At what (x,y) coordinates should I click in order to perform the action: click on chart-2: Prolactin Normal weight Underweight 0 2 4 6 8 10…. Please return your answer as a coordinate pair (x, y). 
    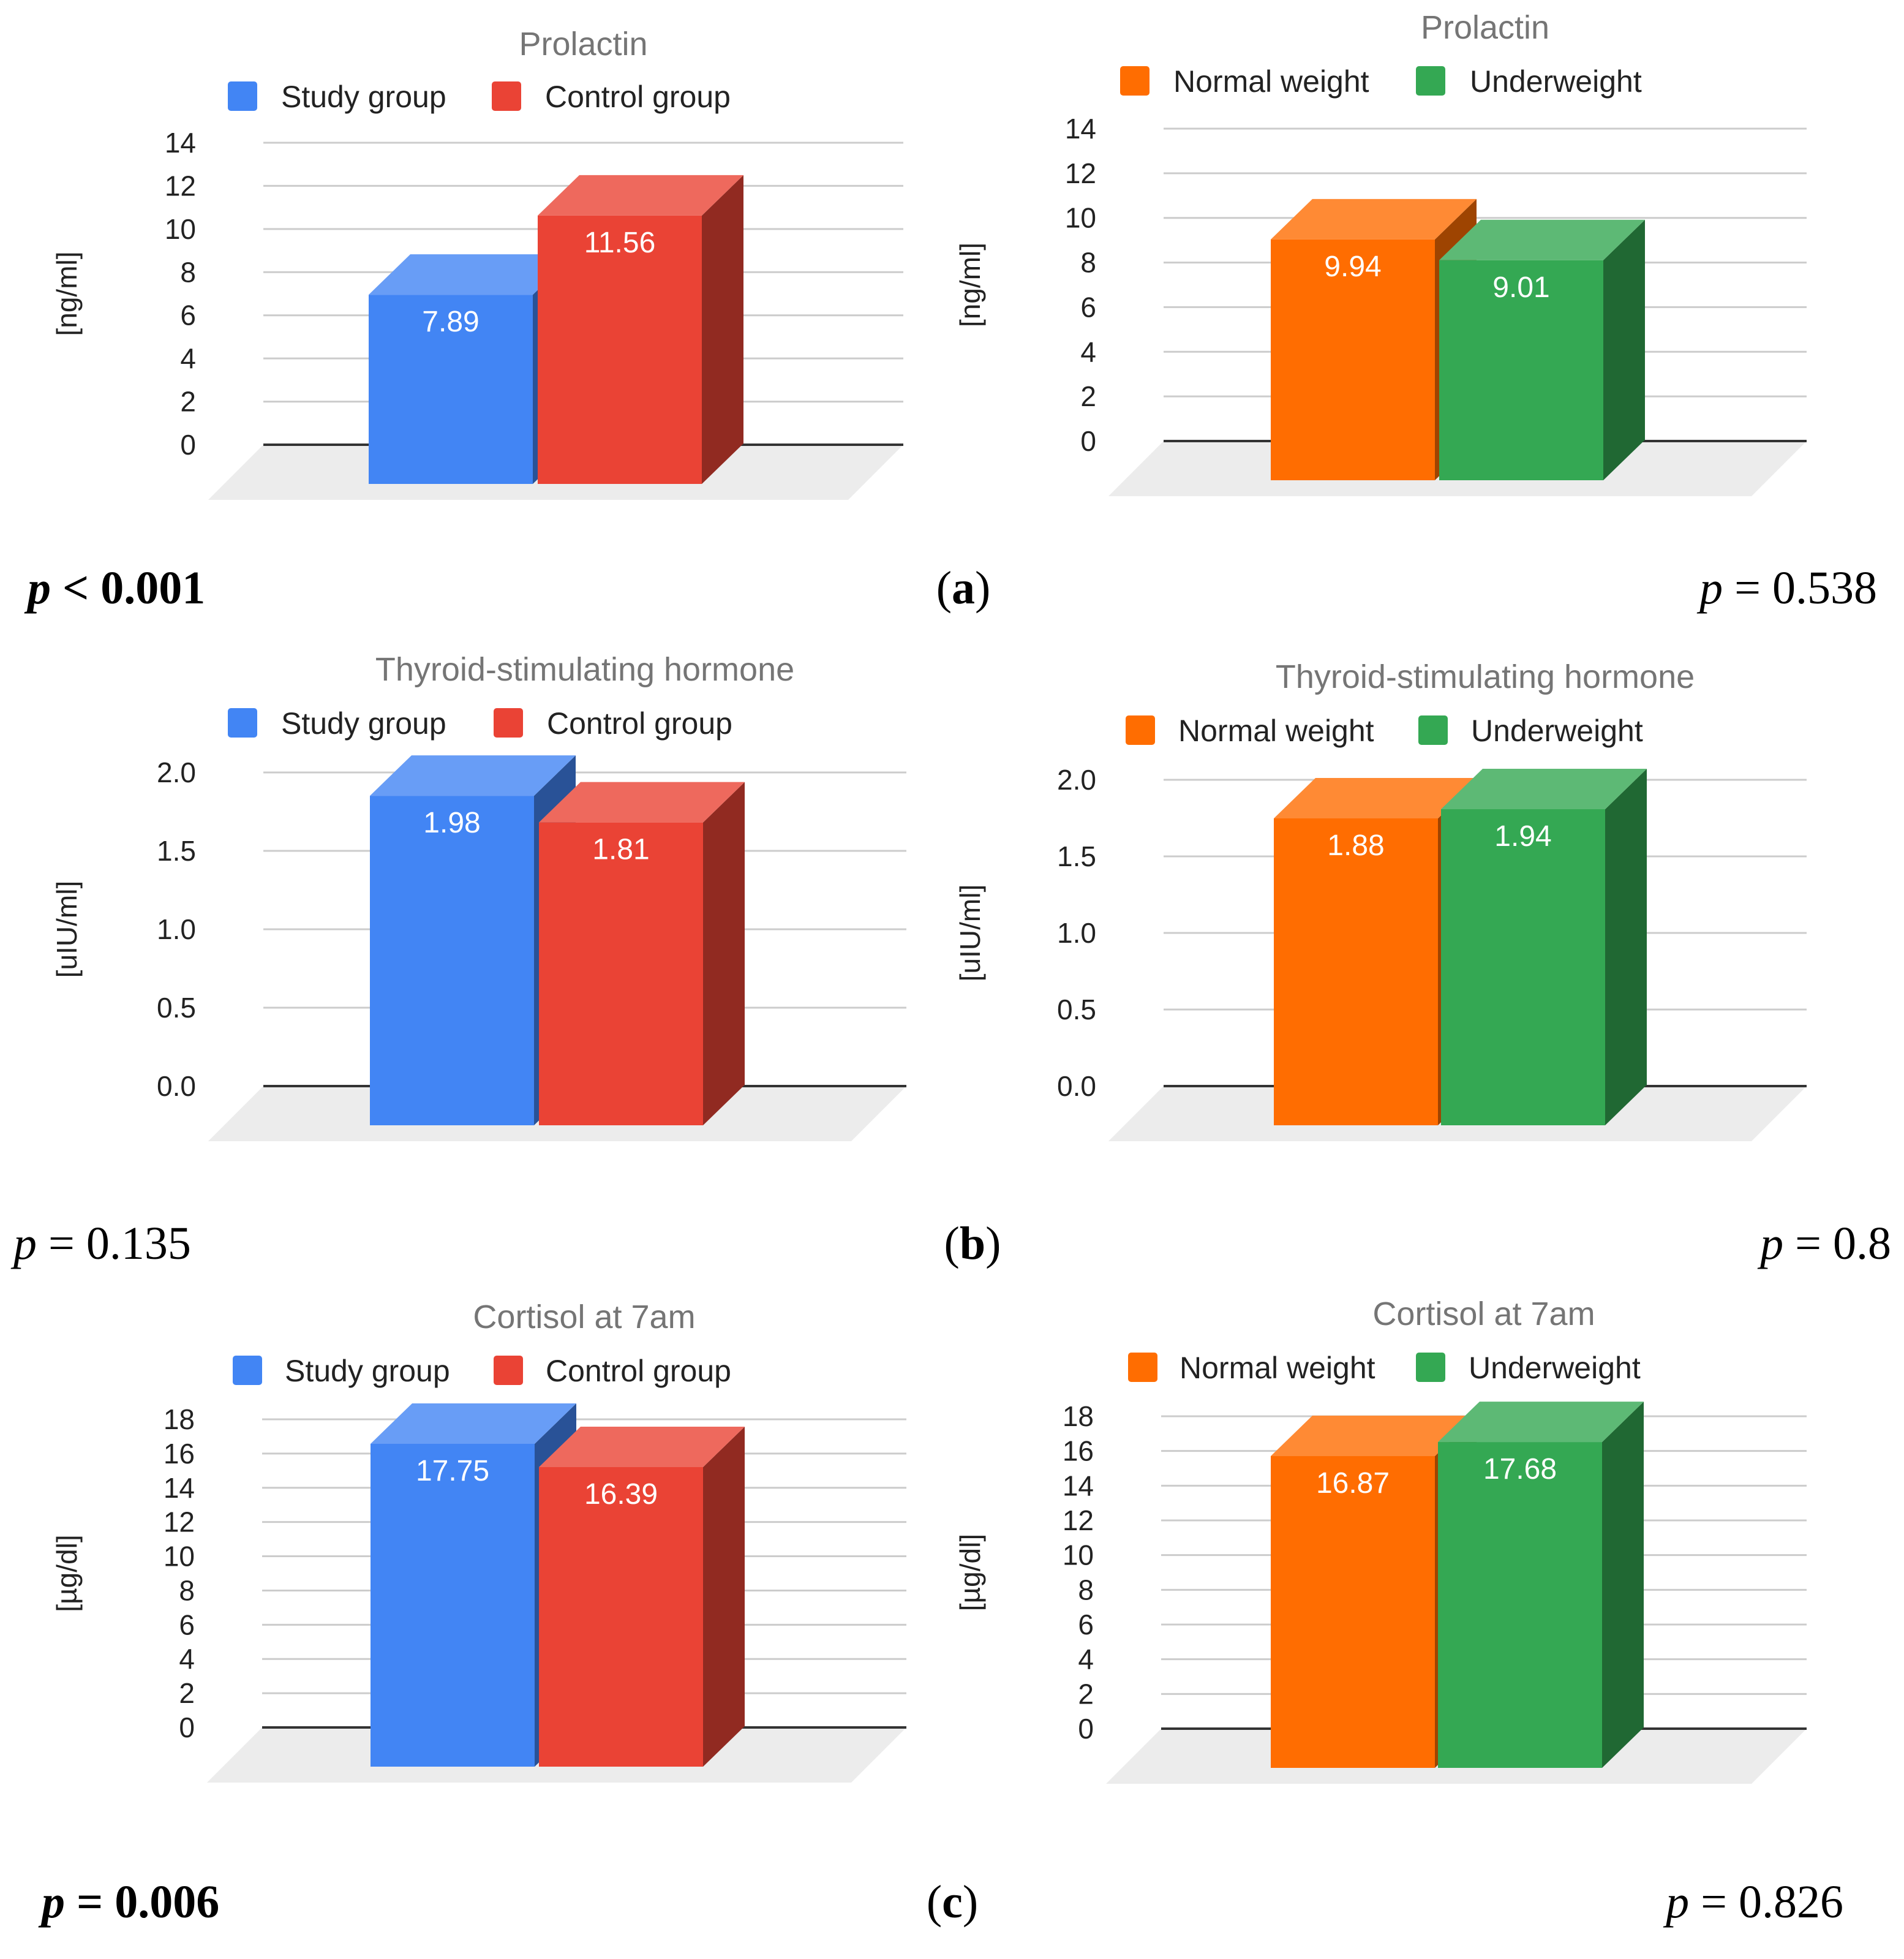
    Looking at the image, I should click on (1380, 252).